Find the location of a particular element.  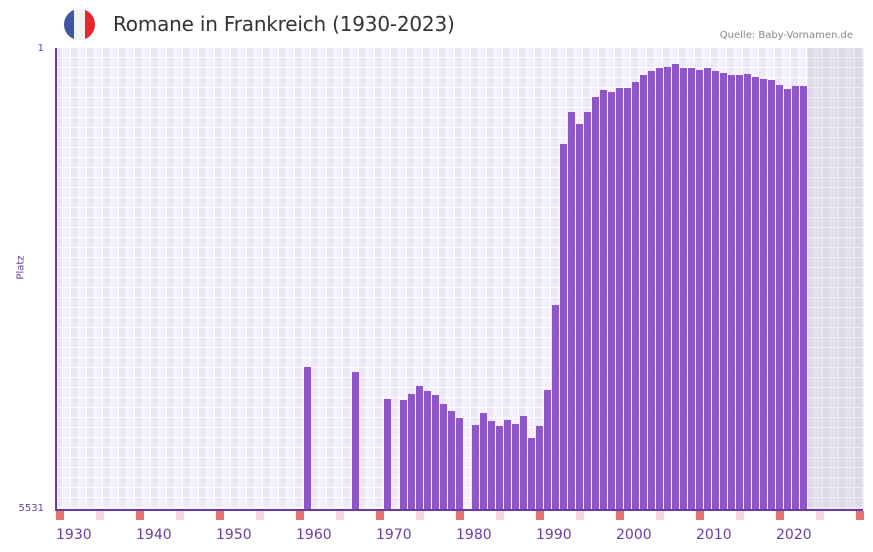

x-tick-label: 1940 is located at coordinates (154, 535).